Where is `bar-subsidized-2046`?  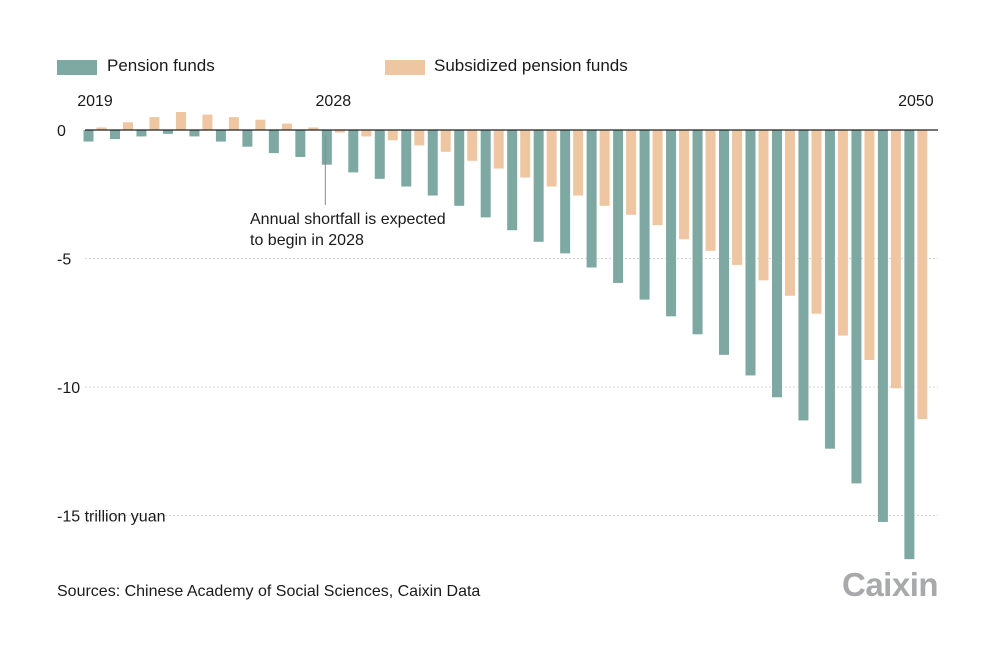 bar-subsidized-2046 is located at coordinates (816, 222).